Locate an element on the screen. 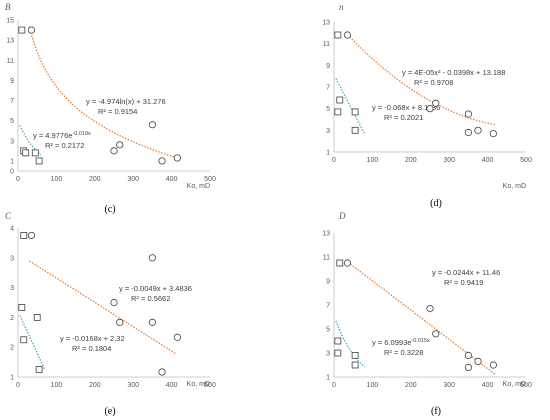  panel-caption: (c) is located at coordinates (109, 209).